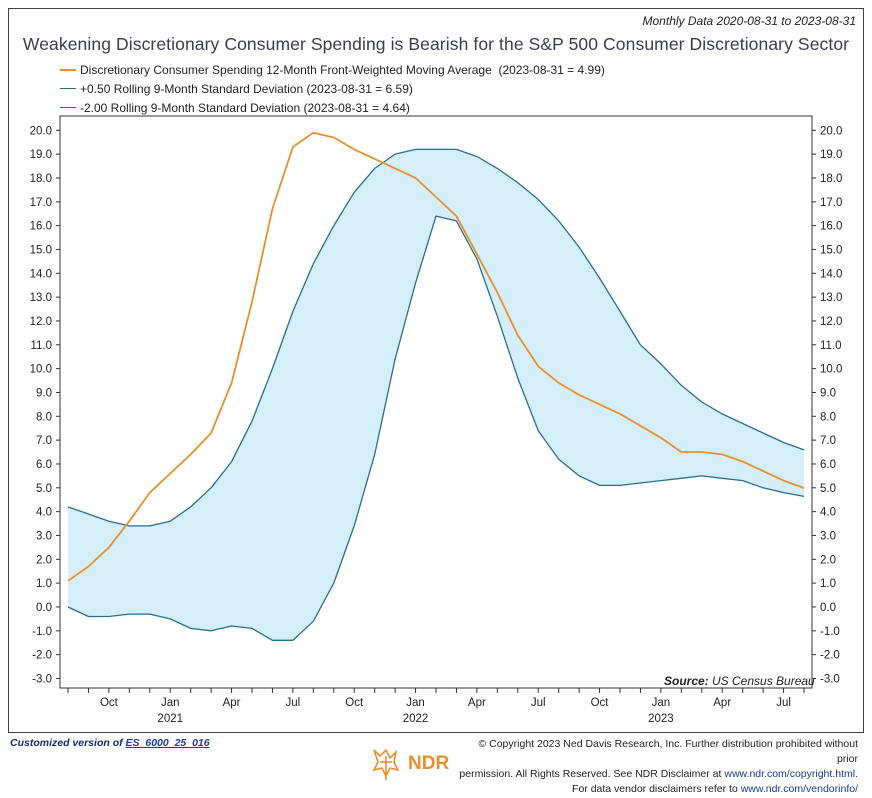 The width and height of the screenshot is (872, 798). I want to click on y-tick-label-left: 6.0, so click(44, 465).